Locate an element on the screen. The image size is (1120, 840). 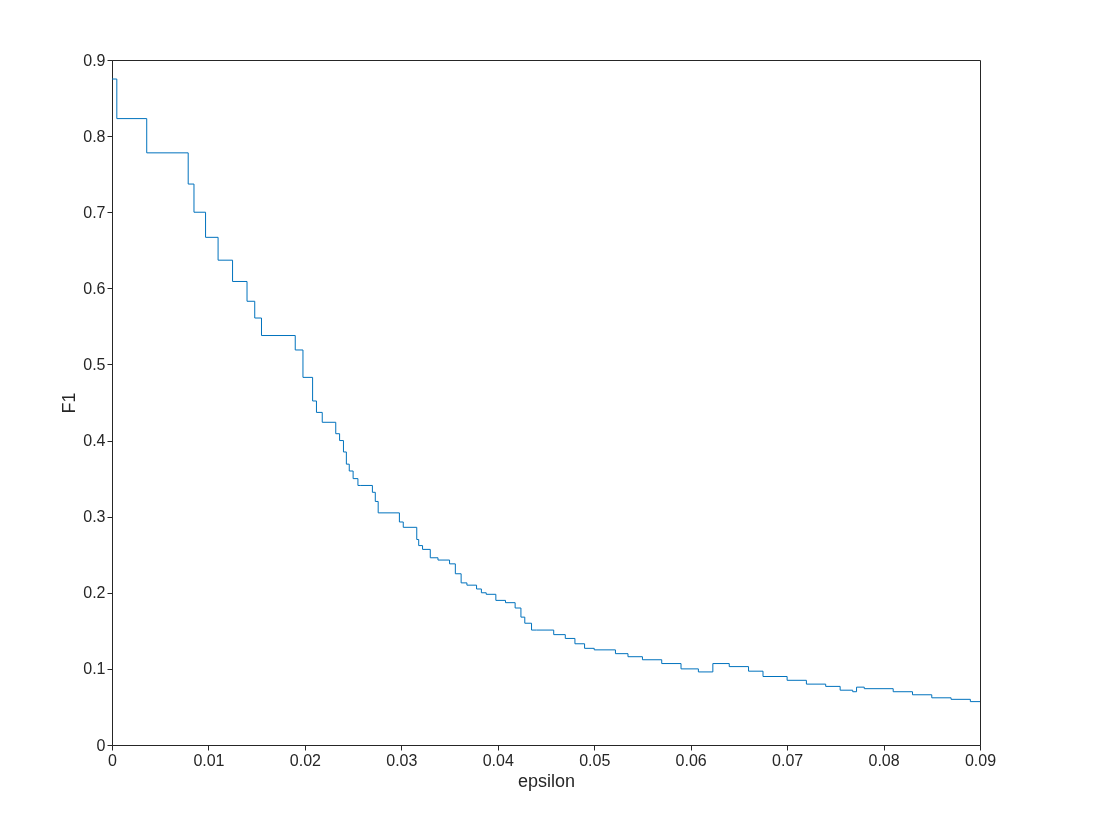
x-axis-title: epsilon is located at coordinates (546, 780).